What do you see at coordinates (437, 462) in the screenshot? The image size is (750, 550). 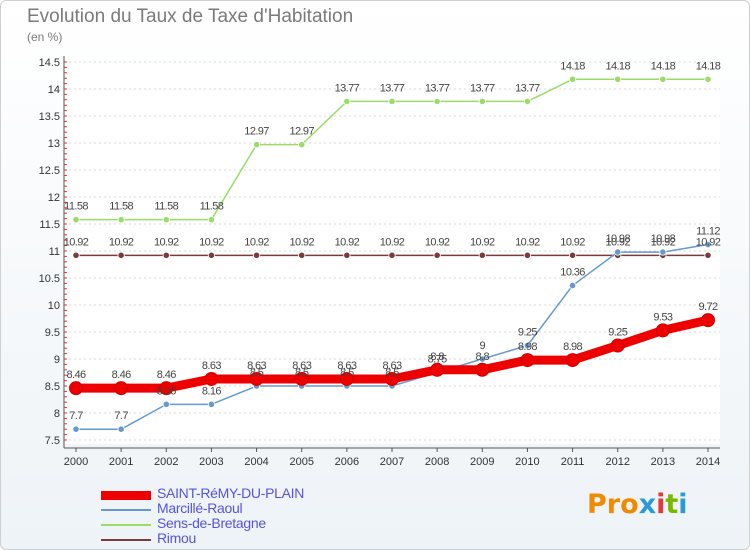 I see `x-tick-label: 2008` at bounding box center [437, 462].